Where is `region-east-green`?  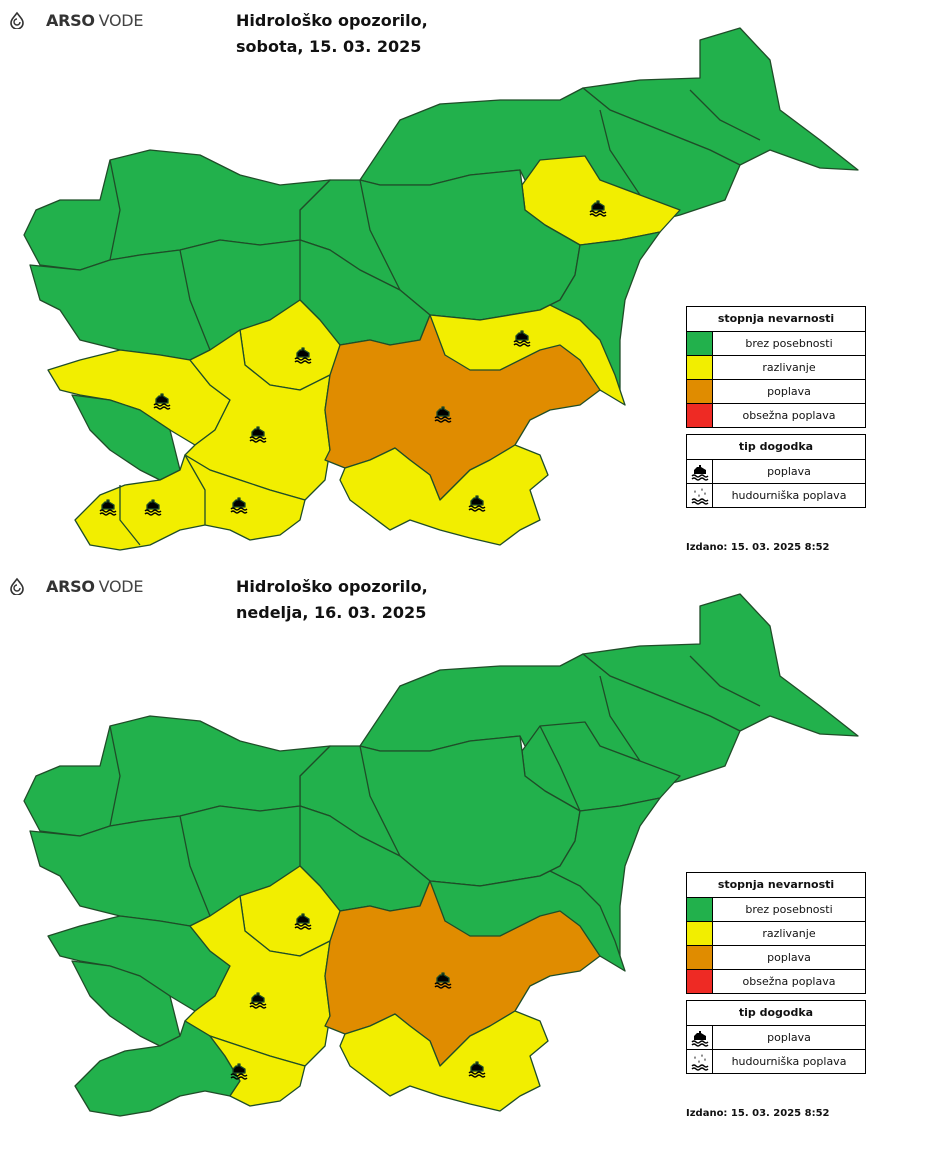 region-east-green is located at coordinates (527, 921).